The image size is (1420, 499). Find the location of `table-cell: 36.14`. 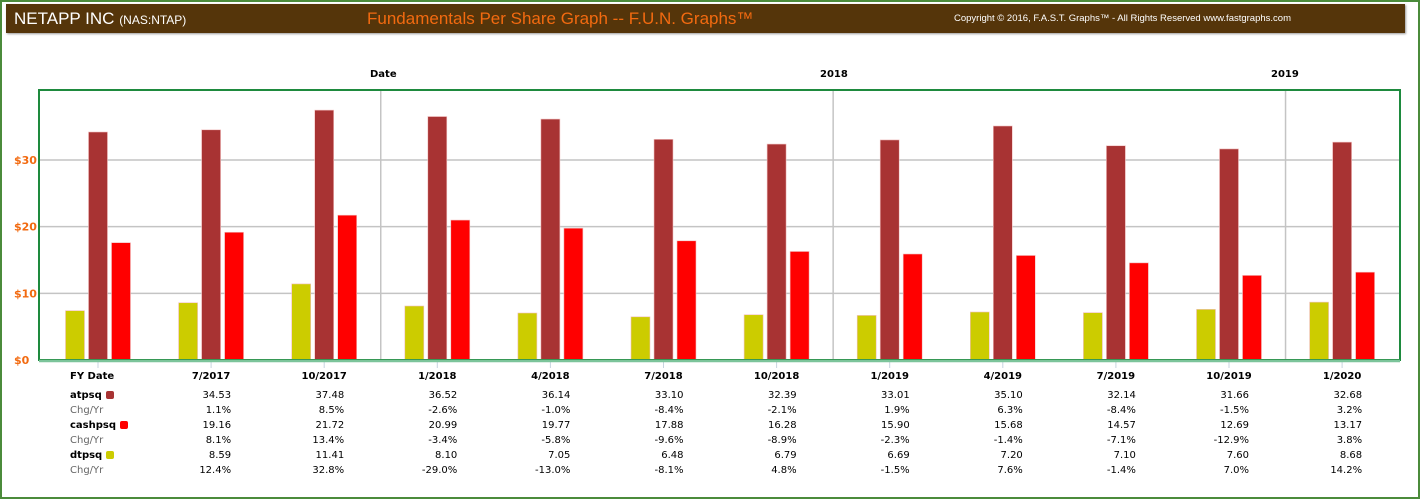

table-cell: 36.14 is located at coordinates (556, 395).